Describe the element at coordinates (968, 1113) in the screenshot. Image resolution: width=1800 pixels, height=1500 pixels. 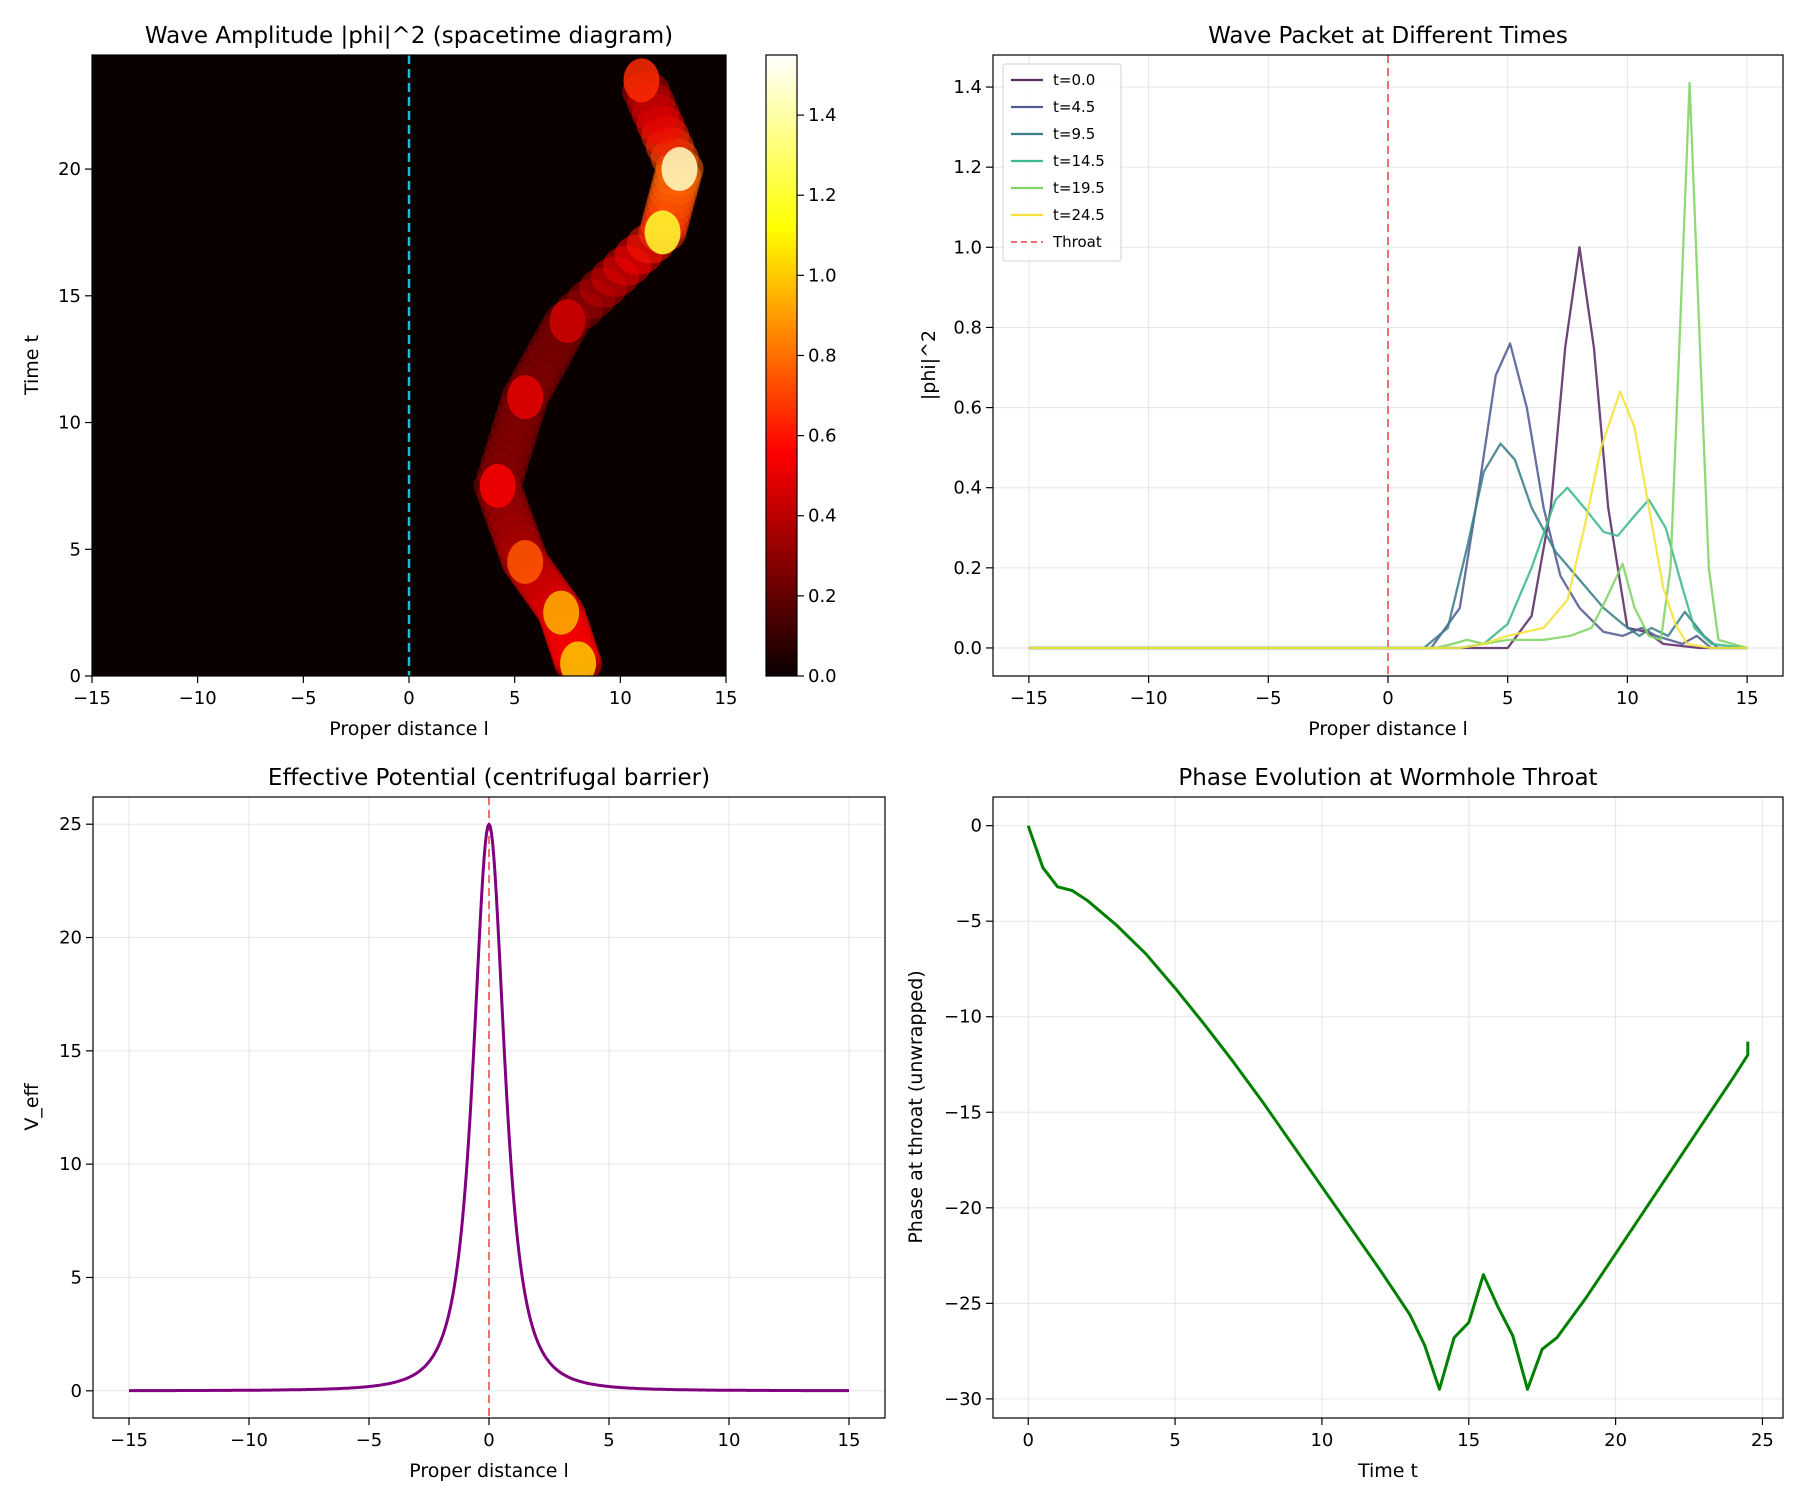
I see `phase-y-ticks: 0 −5 −10 −15 −20 −25 −30` at that location.